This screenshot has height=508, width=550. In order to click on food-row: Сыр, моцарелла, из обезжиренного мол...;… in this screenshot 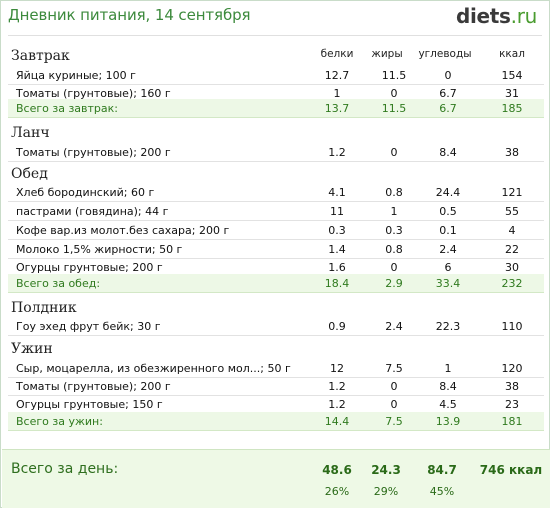, I will do `click(276, 368)`.